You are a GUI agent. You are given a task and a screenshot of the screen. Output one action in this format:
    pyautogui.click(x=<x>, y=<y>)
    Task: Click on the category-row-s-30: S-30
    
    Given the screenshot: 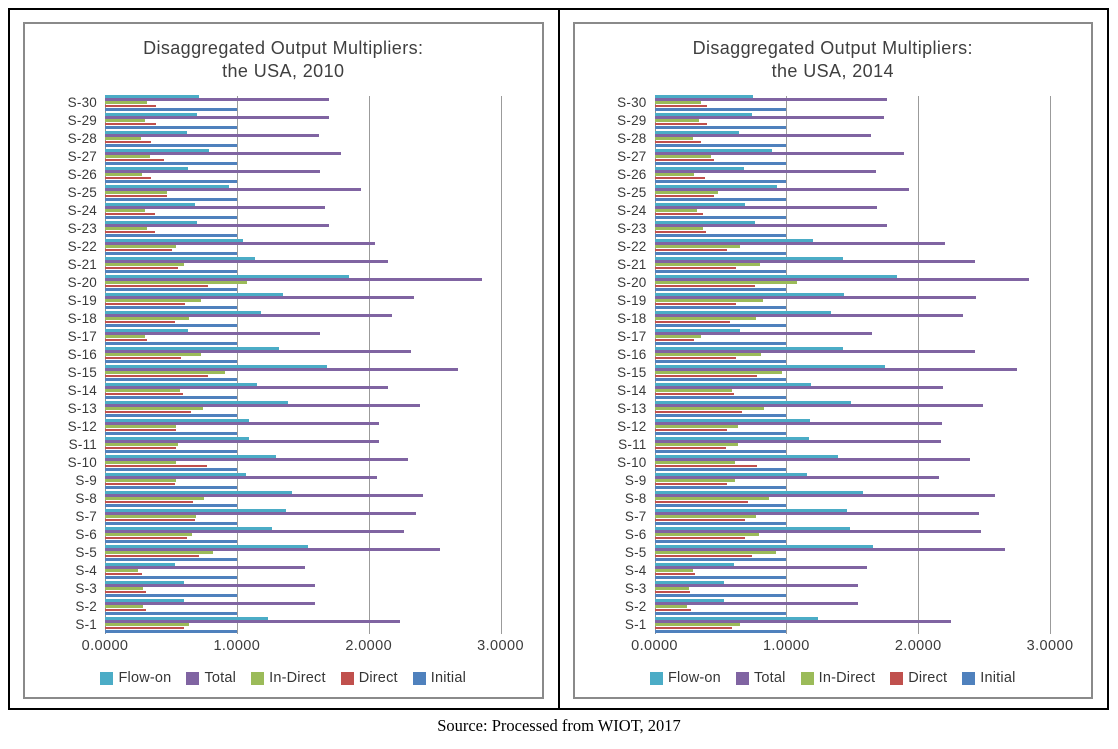 What is the action you would take?
    pyautogui.click(x=833, y=103)
    